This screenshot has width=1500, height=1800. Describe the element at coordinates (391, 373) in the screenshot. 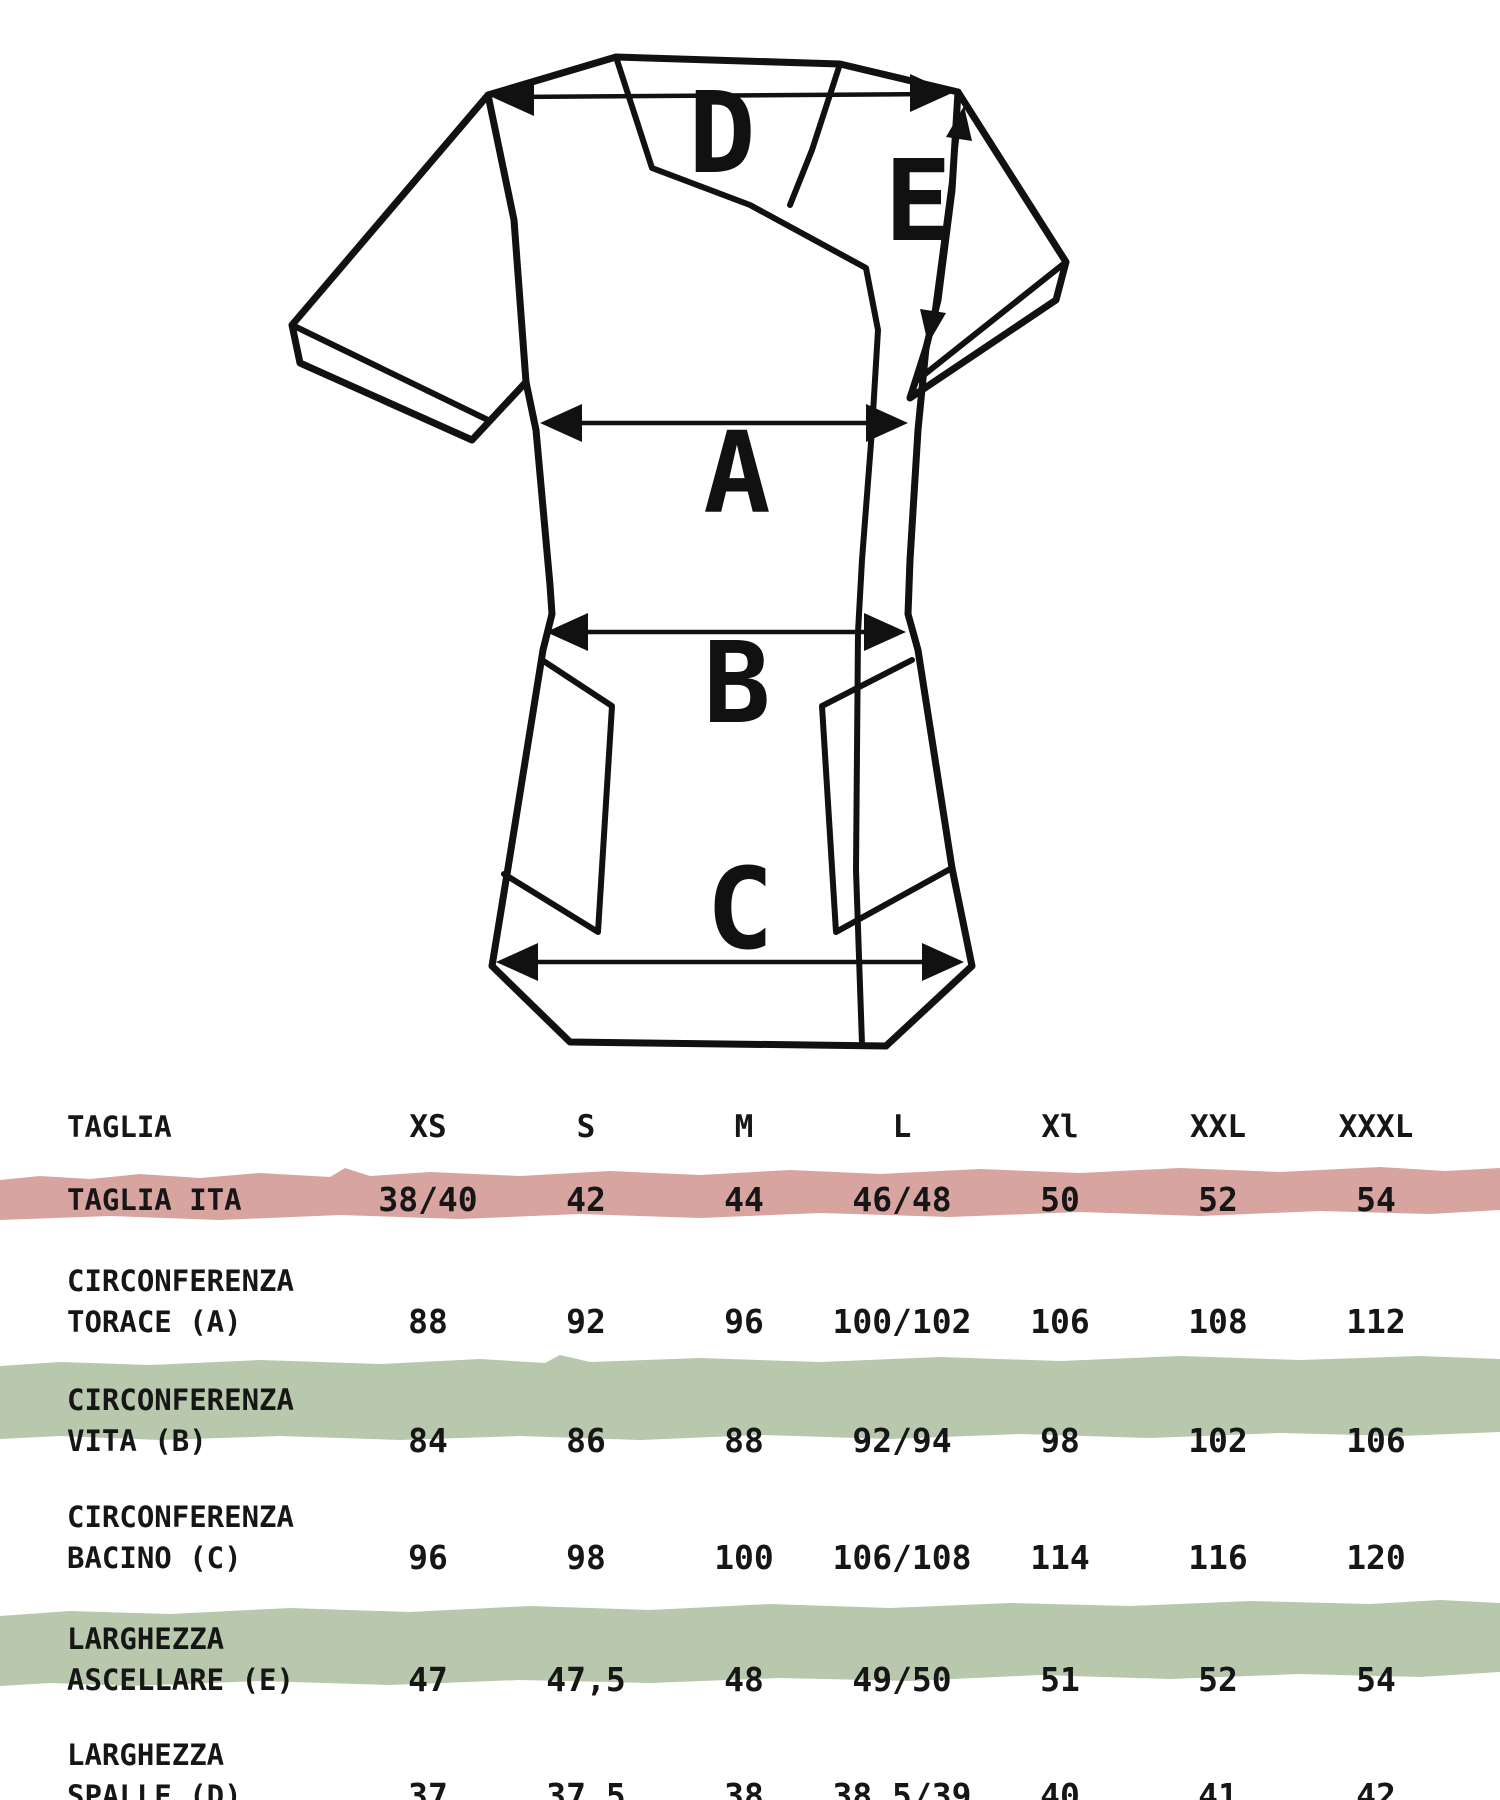

I see `left-cuff-band` at that location.